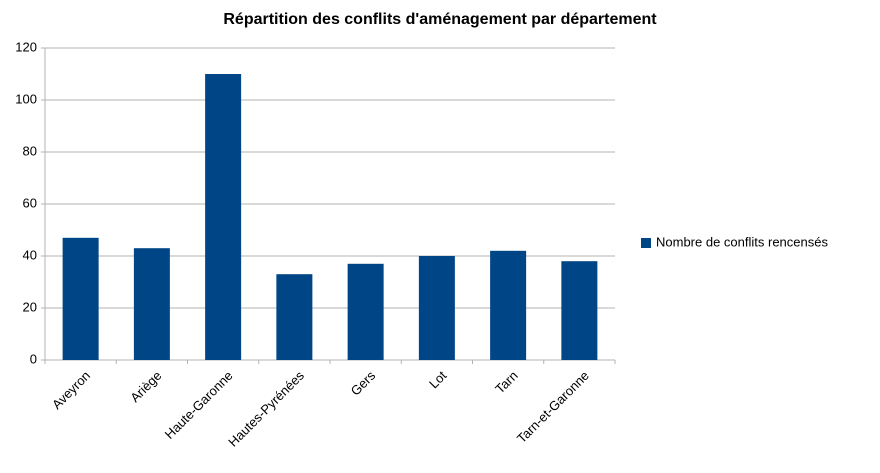 This screenshot has width=880, height=473. Describe the element at coordinates (30, 306) in the screenshot. I see `y-tick-label: 20` at that location.